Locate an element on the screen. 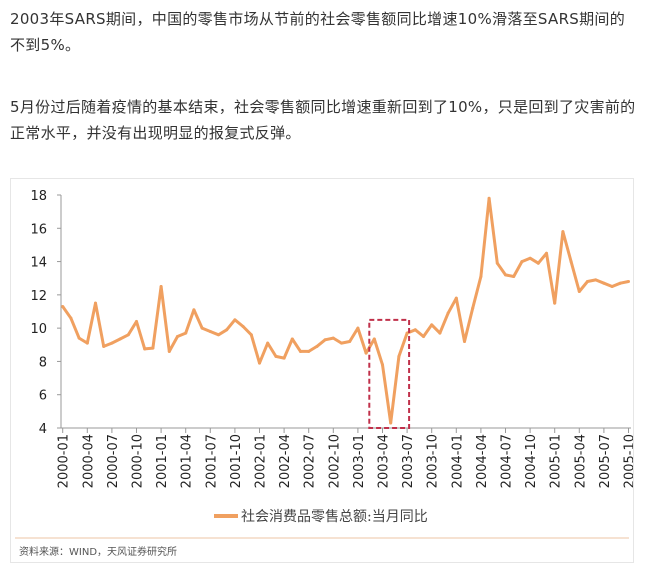 Image resolution: width=651 pixels, height=575 pixels. x-tick-label: 2001-07 is located at coordinates (211, 461).